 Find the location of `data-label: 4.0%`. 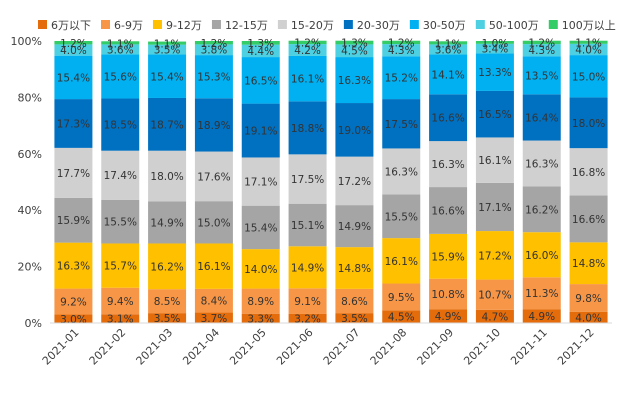

data-label: 4.0% is located at coordinates (73, 51).